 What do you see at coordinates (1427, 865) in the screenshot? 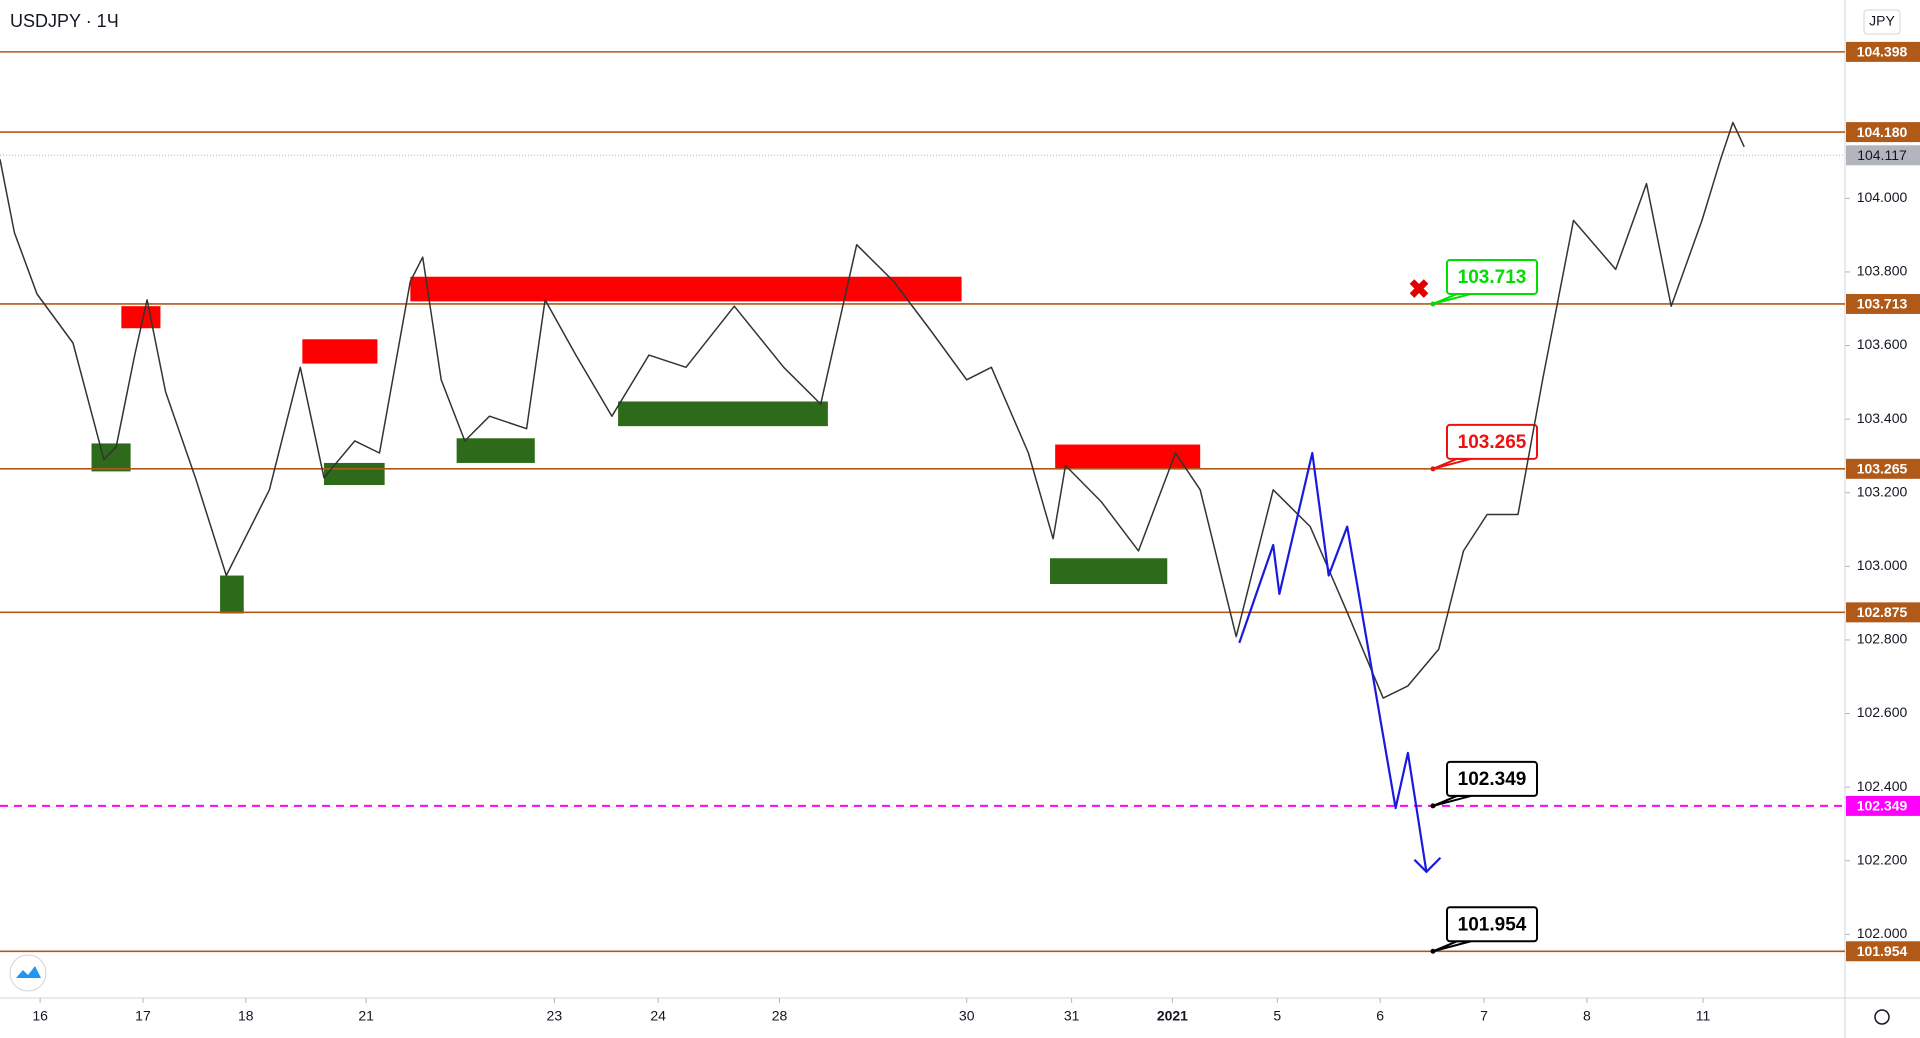
I see `arrow-head` at bounding box center [1427, 865].